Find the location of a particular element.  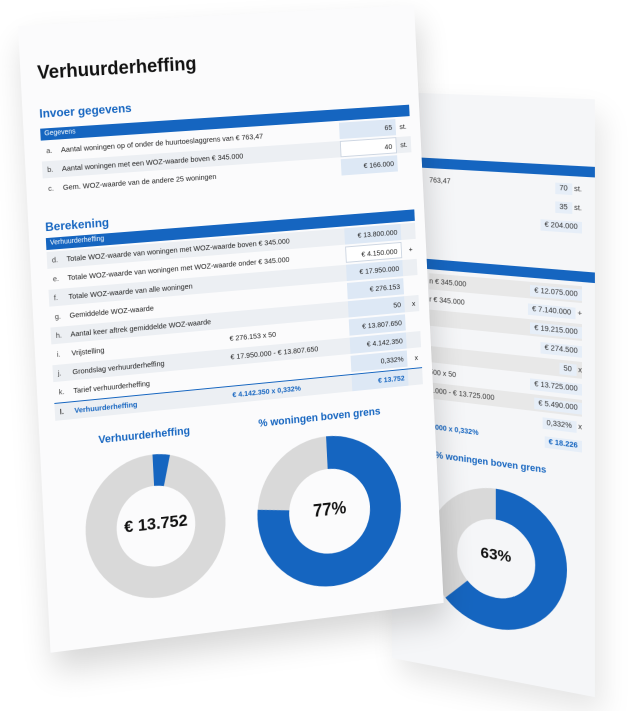

page-title: Verhuurderheffing is located at coordinates (117, 69).